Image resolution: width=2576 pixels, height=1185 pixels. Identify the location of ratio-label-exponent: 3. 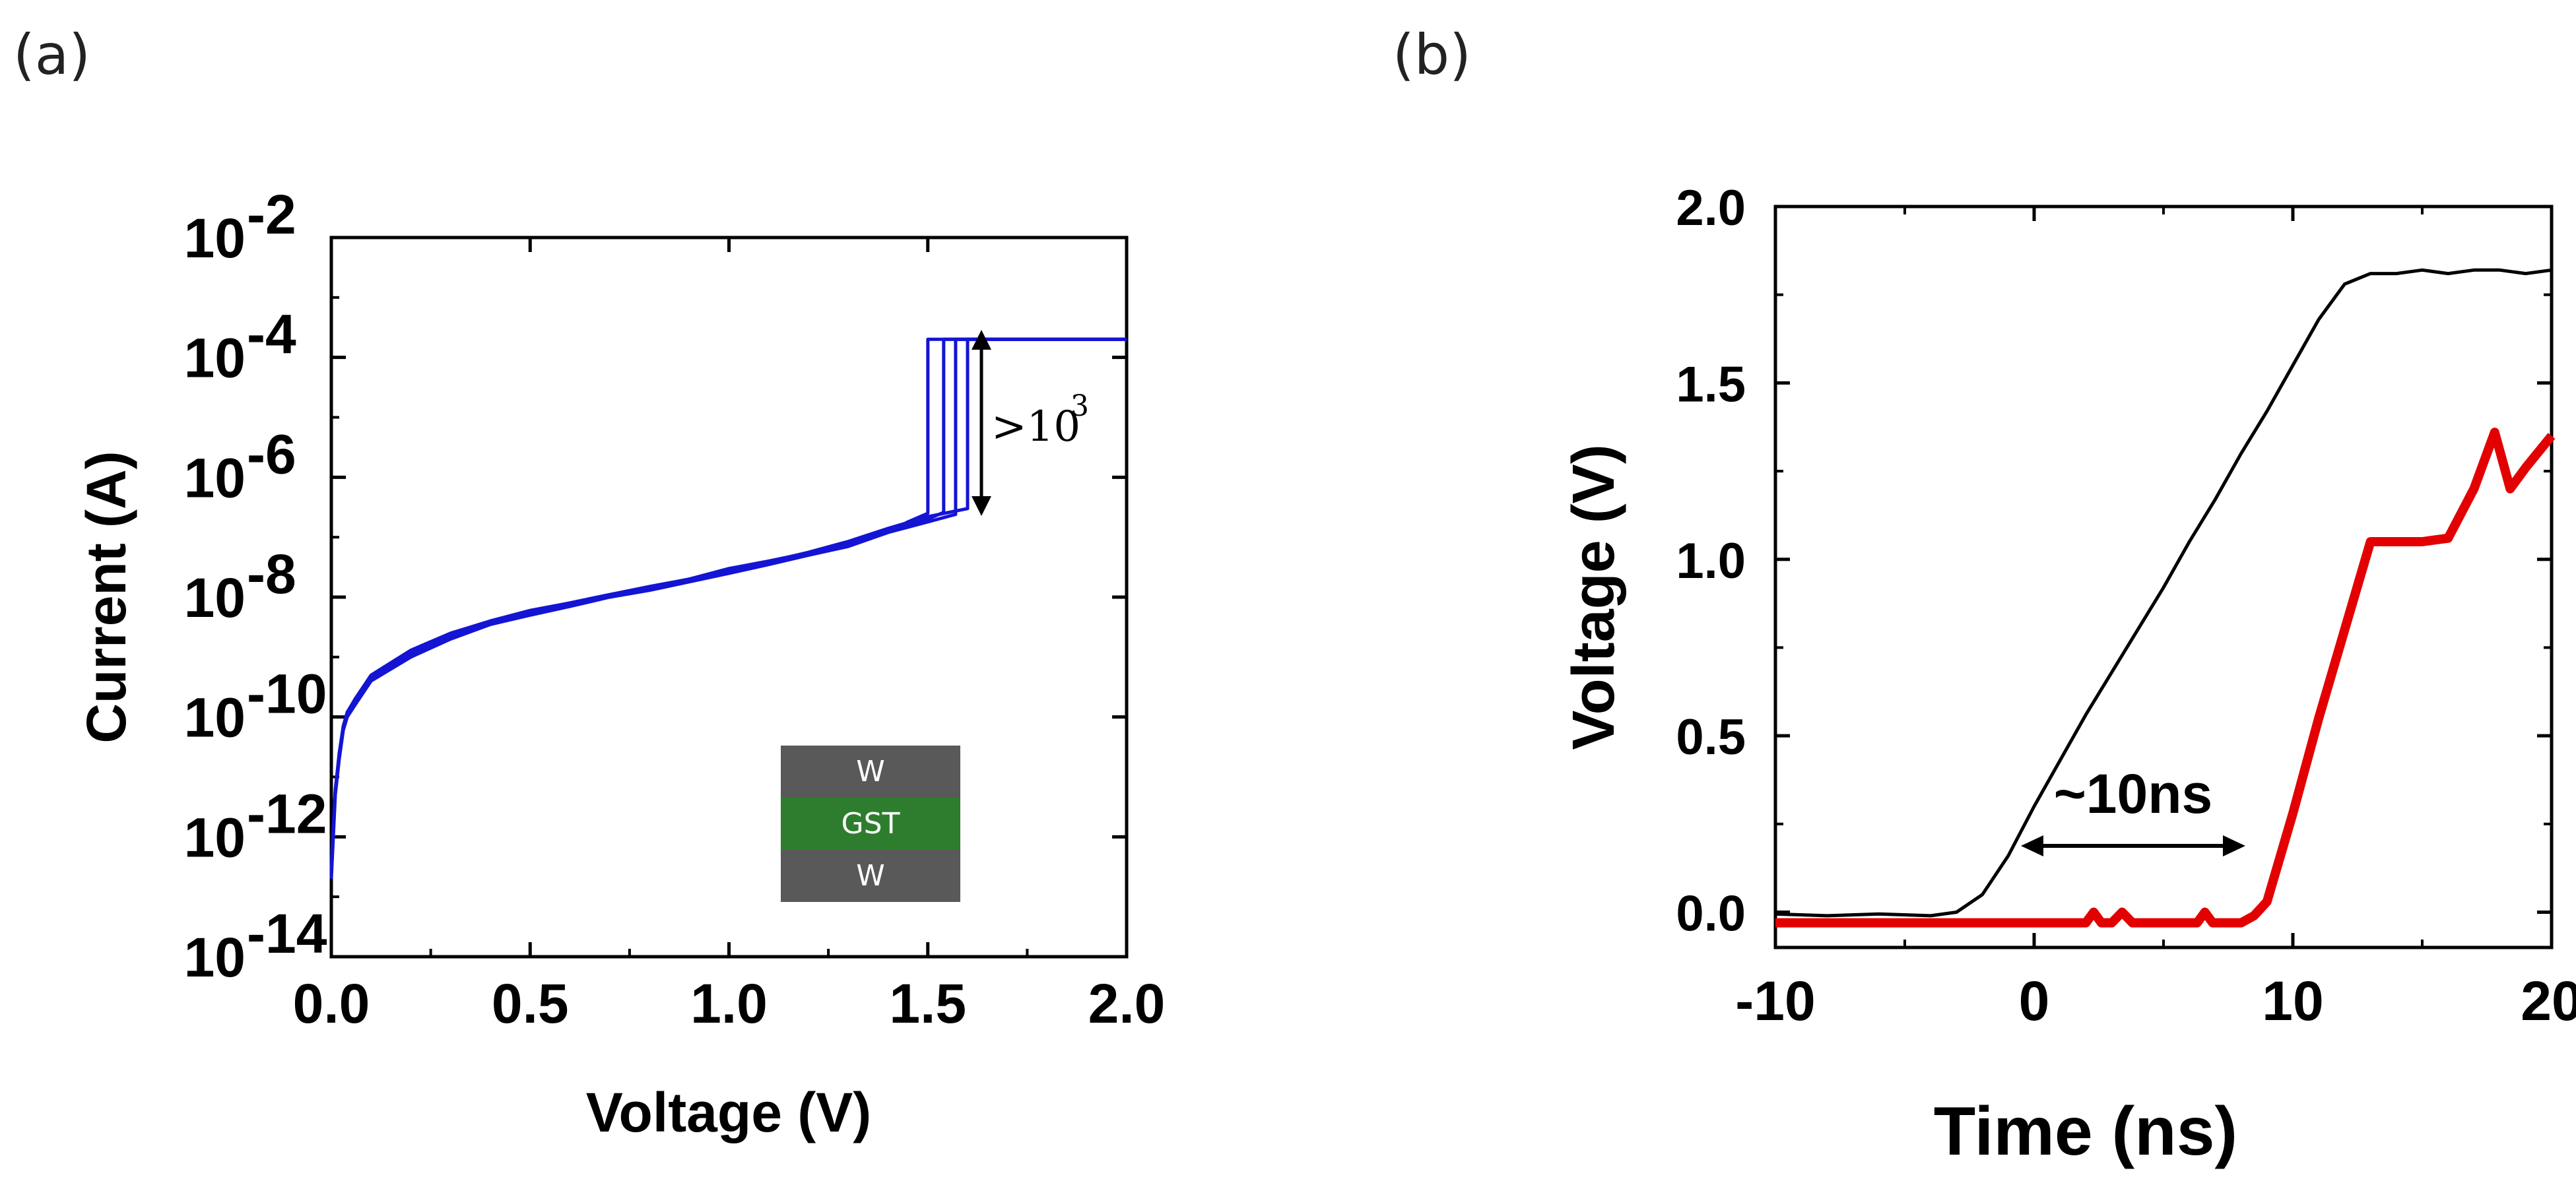
(1080, 406).